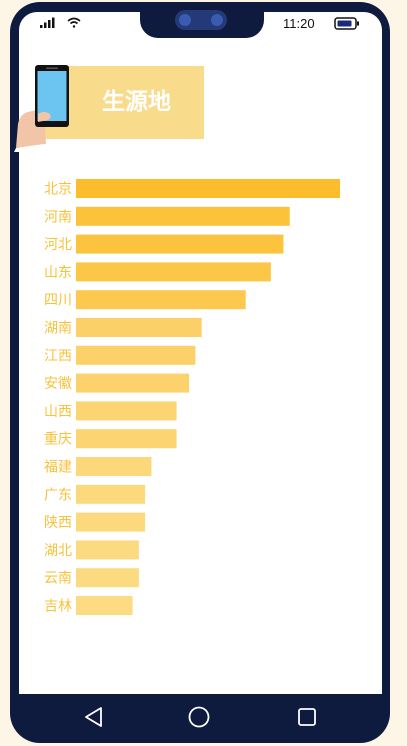 Image resolution: width=407 pixels, height=746 pixels. I want to click on title-banner: 生源地, so click(124, 102).